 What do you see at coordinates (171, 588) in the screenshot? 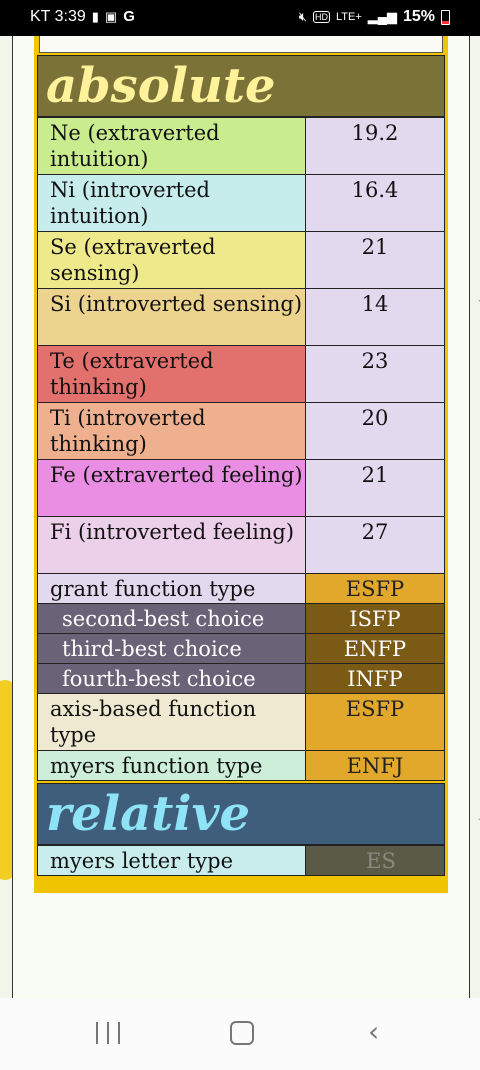
I see `grant-label: grant function type` at bounding box center [171, 588].